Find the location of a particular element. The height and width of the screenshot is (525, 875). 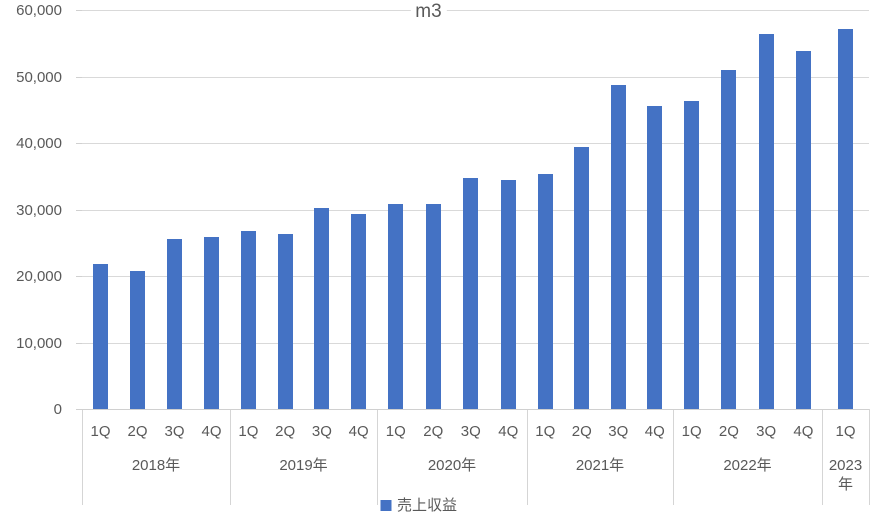

bar-2021-3Q is located at coordinates (618, 247).